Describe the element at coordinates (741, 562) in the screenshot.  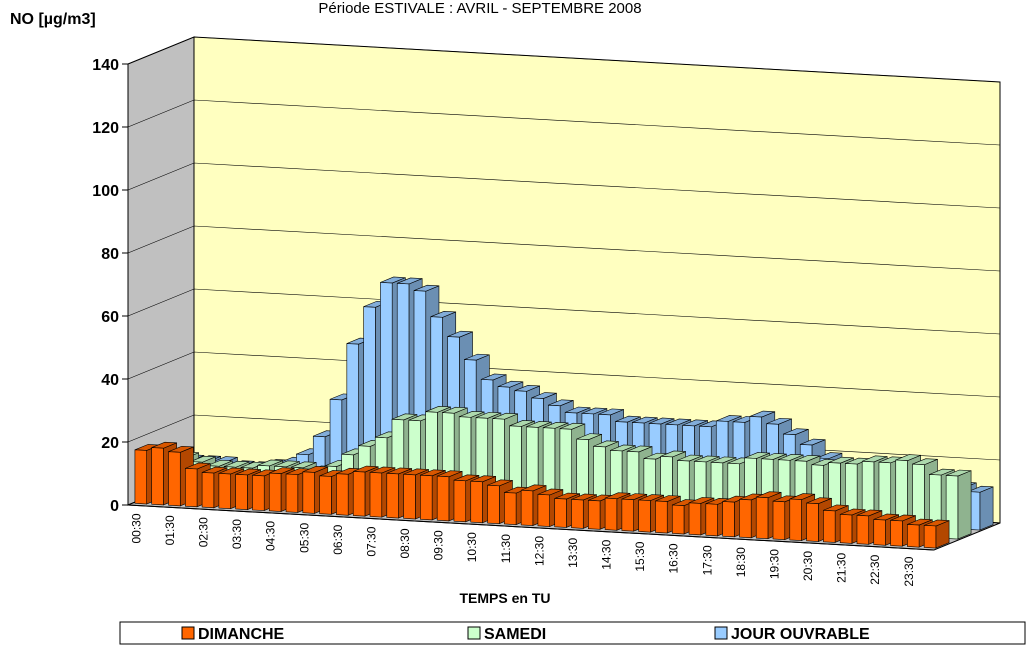
I see `x-tick-label: 18:30` at that location.